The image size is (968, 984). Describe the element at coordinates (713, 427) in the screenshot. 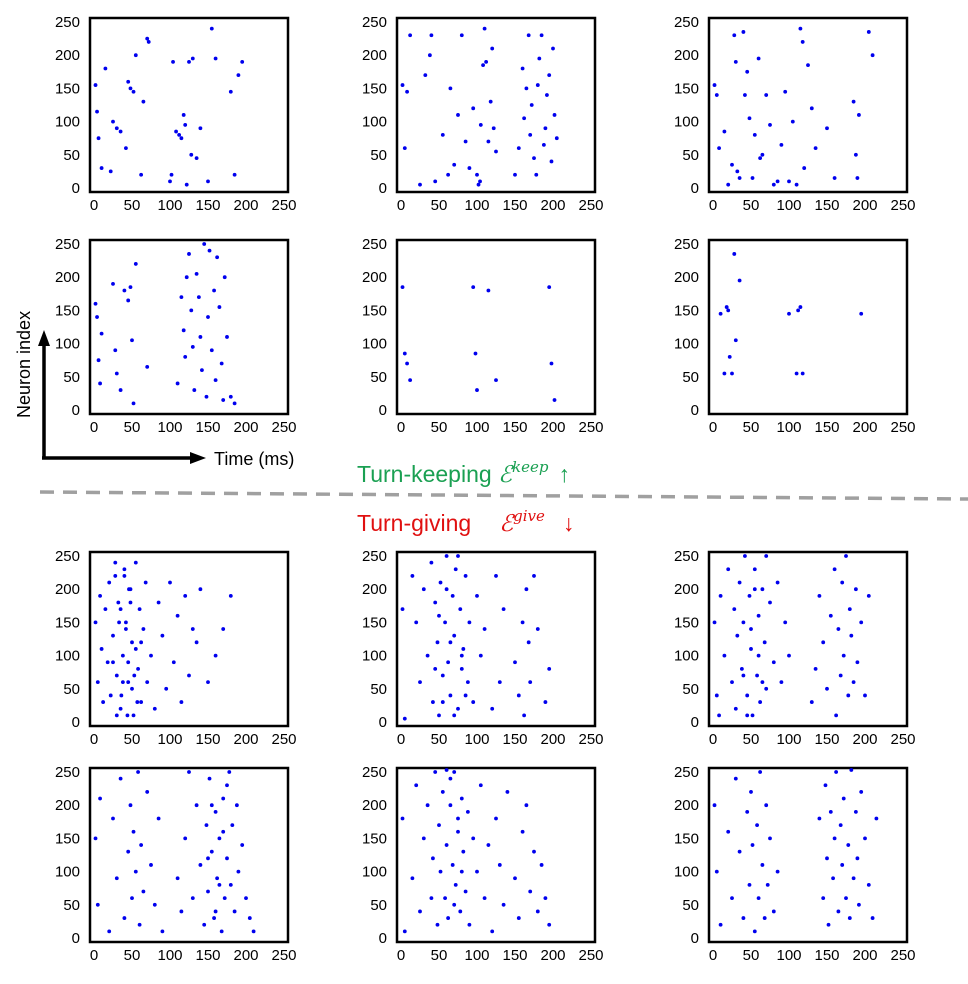

I see `x-tick-label: 0` at that location.